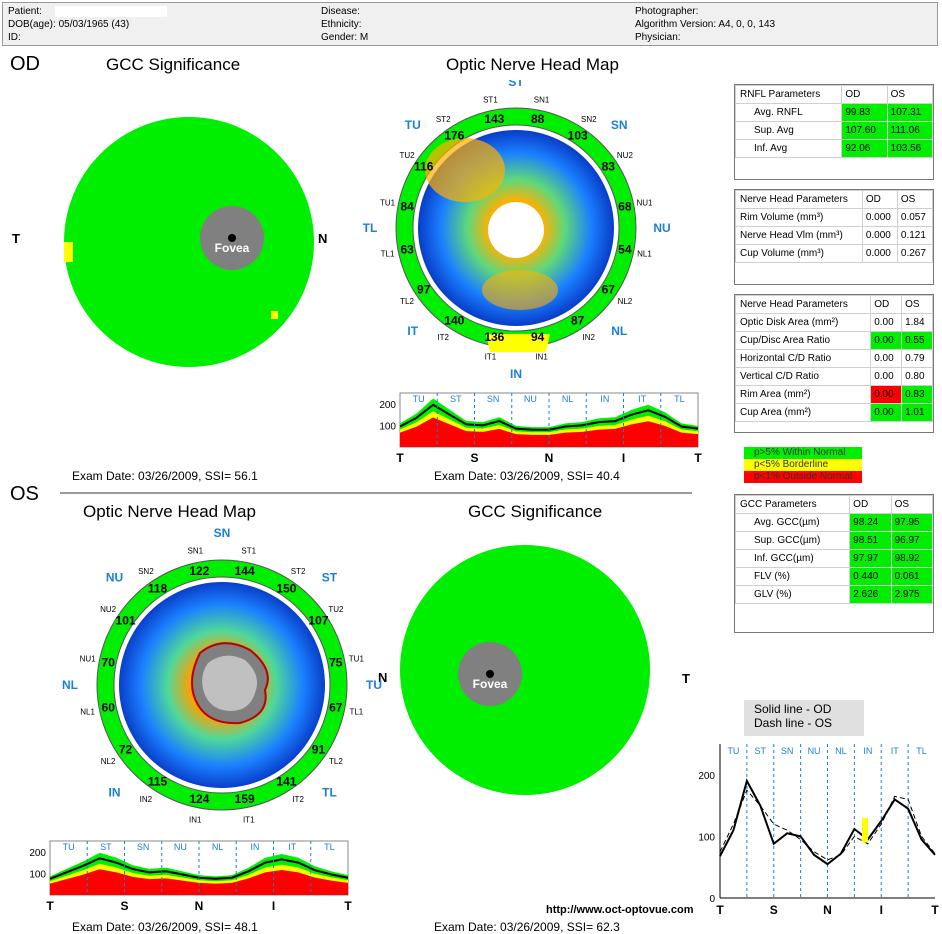  I want to click on table-row: Rim Area (mm²) 0.00 0.83, so click(833, 394).